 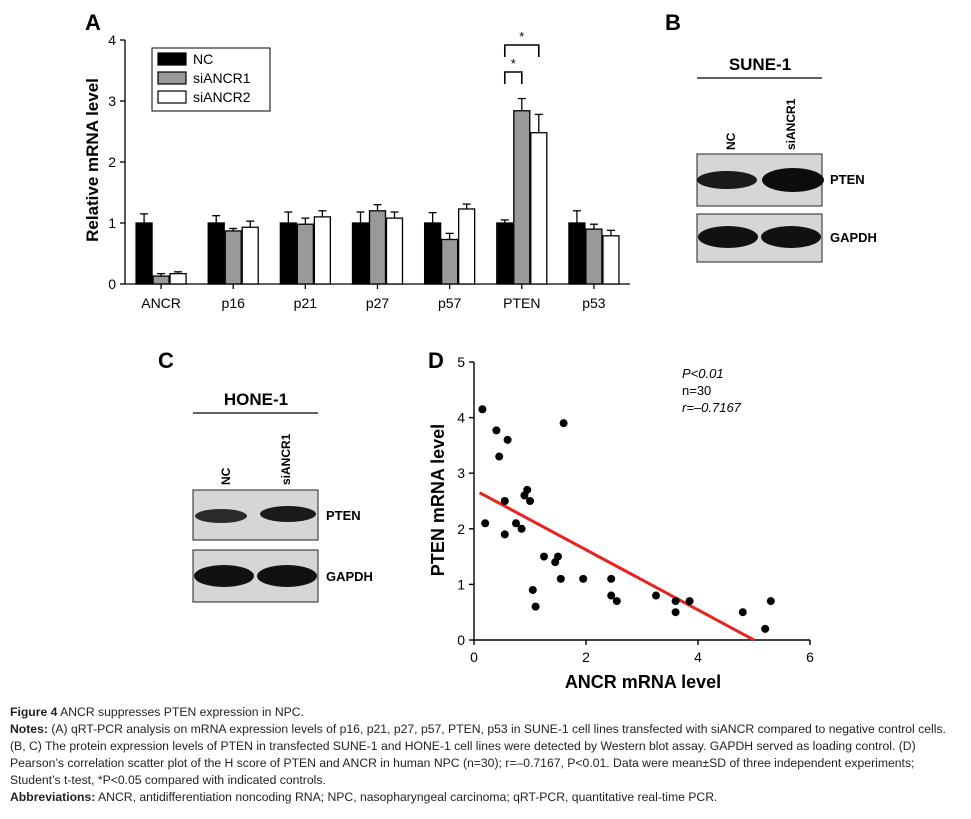 I want to click on bar-y-tick-label: 4, so click(x=112, y=40).